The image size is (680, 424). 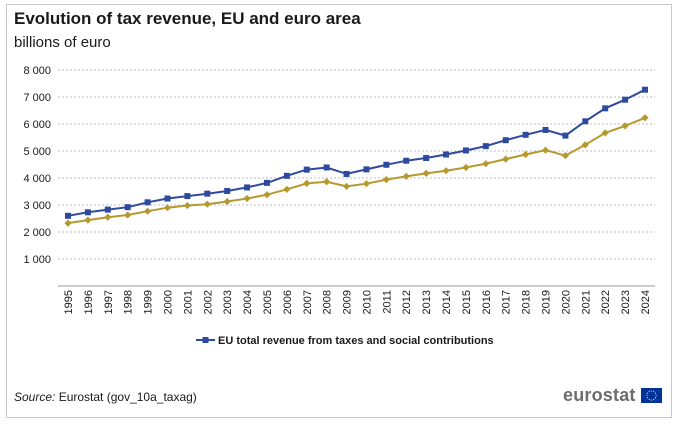 I want to click on eurostat-logo: eurostat, so click(x=612, y=395).